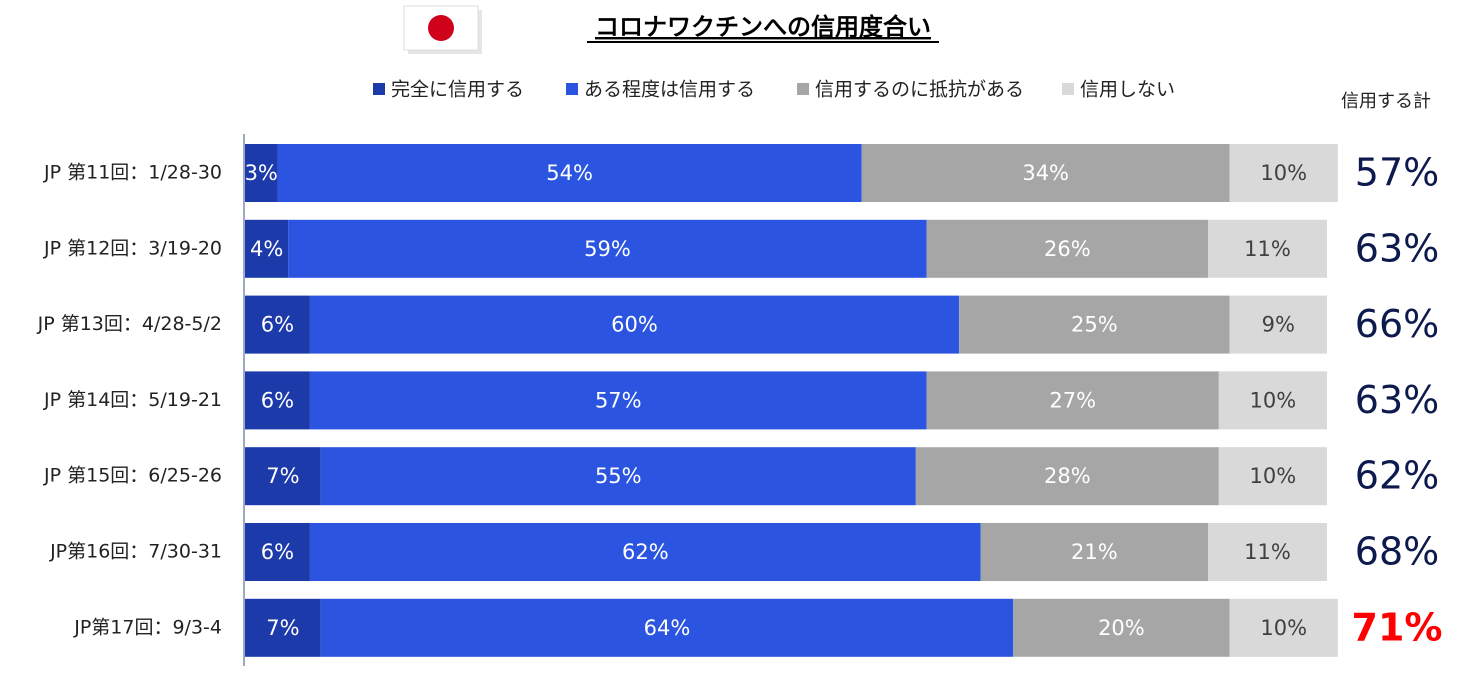 The width and height of the screenshot is (1466, 689). I want to click on chart-title: コロナワクチンへの信用度合い, so click(763, 27).